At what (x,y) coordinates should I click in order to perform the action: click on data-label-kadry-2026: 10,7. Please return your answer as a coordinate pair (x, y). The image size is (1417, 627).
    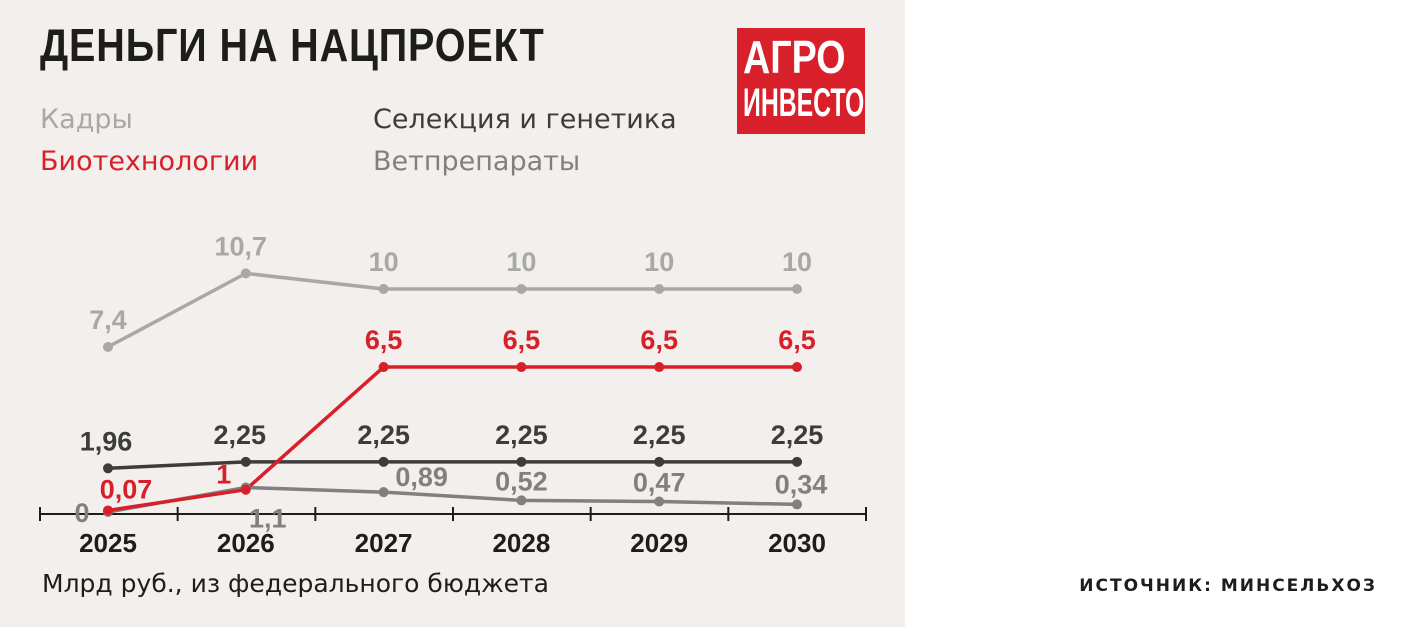
    Looking at the image, I should click on (241, 246).